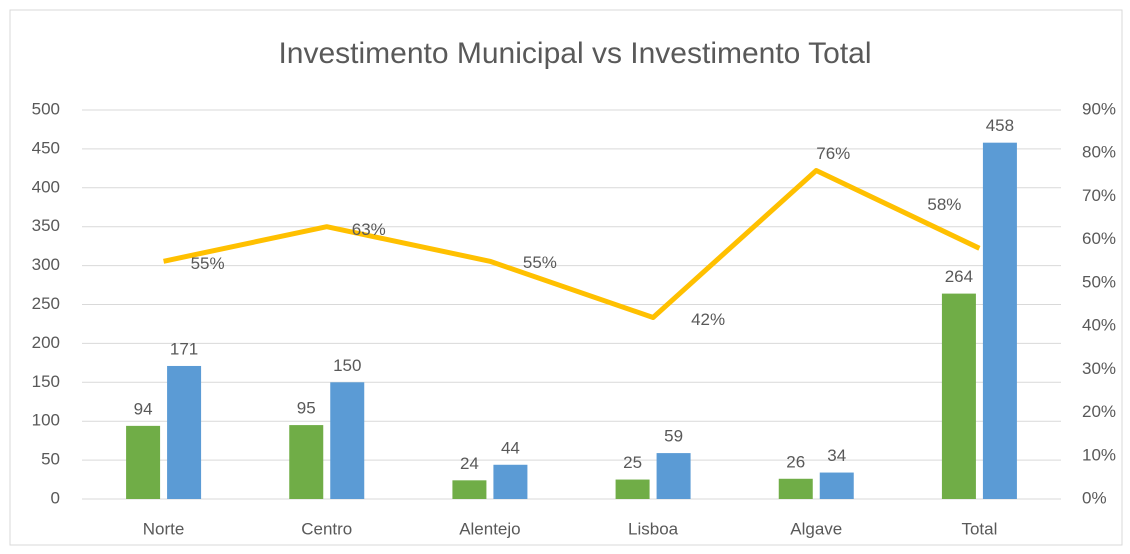 The width and height of the screenshot is (1130, 554). What do you see at coordinates (795, 461) in the screenshot?
I see `bar-value-label: 26` at bounding box center [795, 461].